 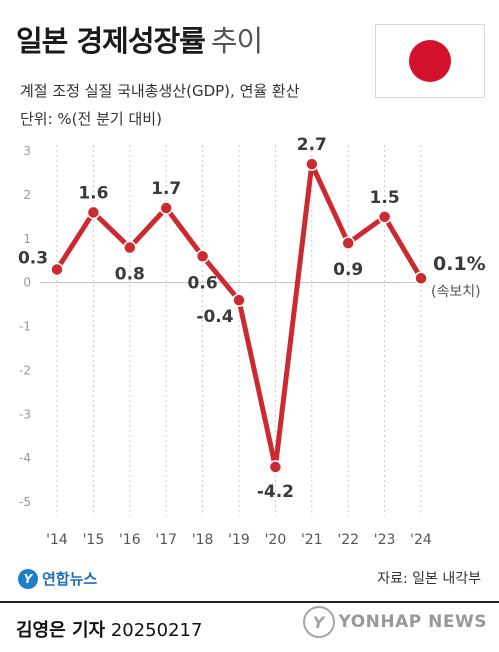 I want to click on title-sub: 추이, so click(x=236, y=41).